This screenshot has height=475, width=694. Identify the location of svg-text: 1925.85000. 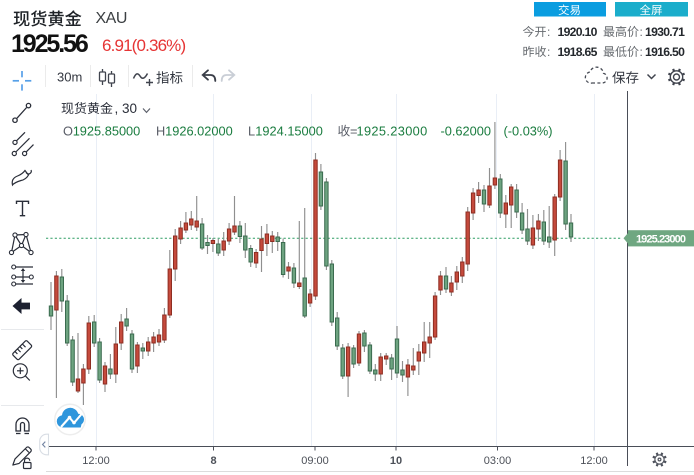
(107, 131).